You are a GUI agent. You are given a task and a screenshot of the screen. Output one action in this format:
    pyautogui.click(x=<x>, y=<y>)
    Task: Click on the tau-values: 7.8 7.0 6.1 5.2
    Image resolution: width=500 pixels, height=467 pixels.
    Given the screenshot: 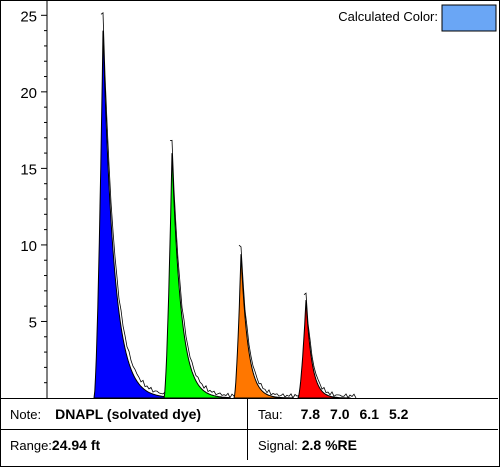 What is the action you would take?
    pyautogui.click(x=355, y=414)
    